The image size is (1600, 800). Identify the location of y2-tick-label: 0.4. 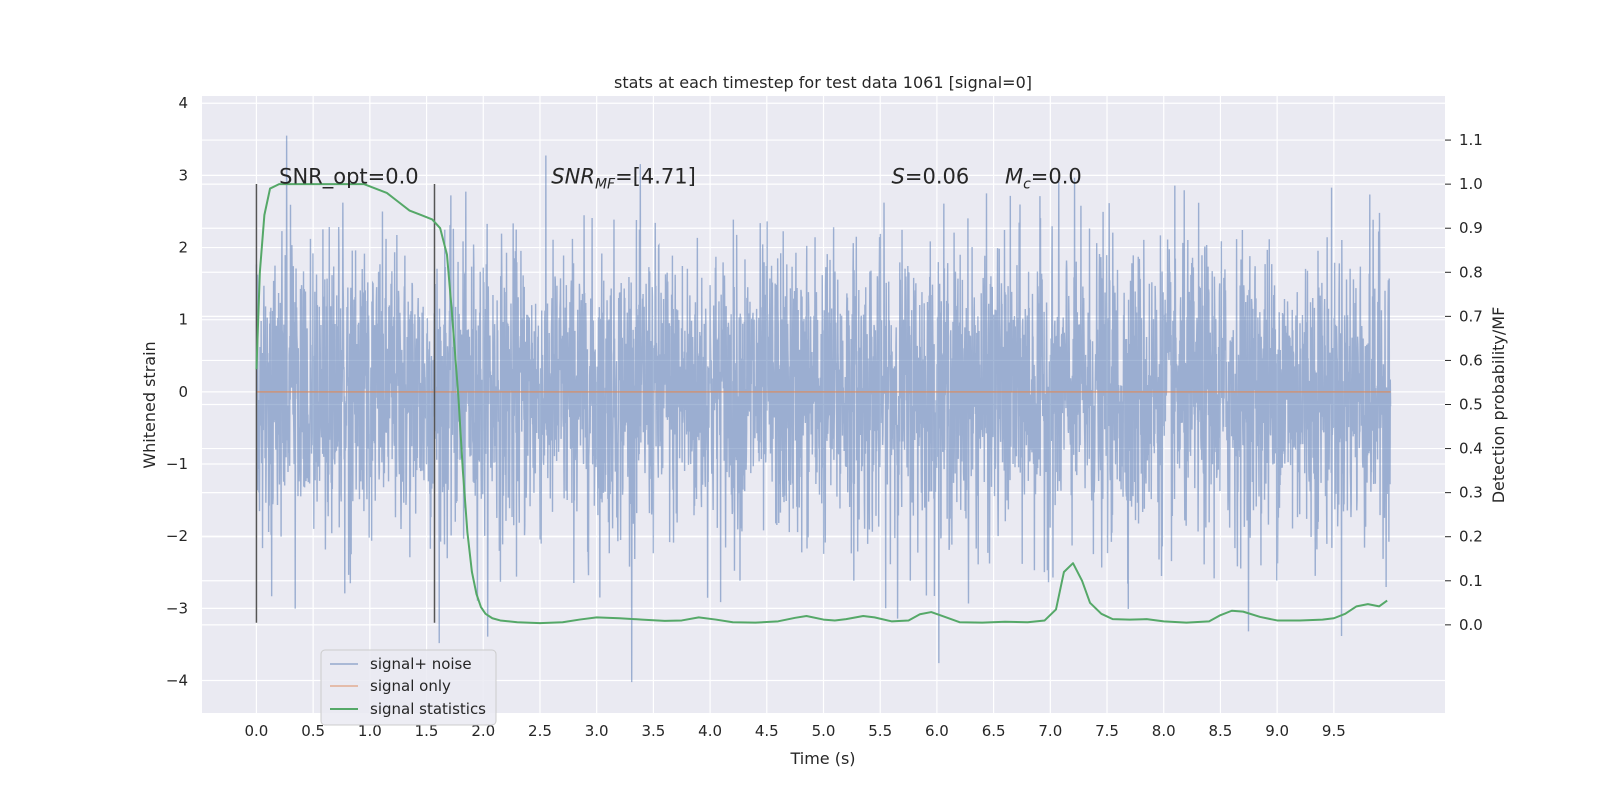
(1471, 449).